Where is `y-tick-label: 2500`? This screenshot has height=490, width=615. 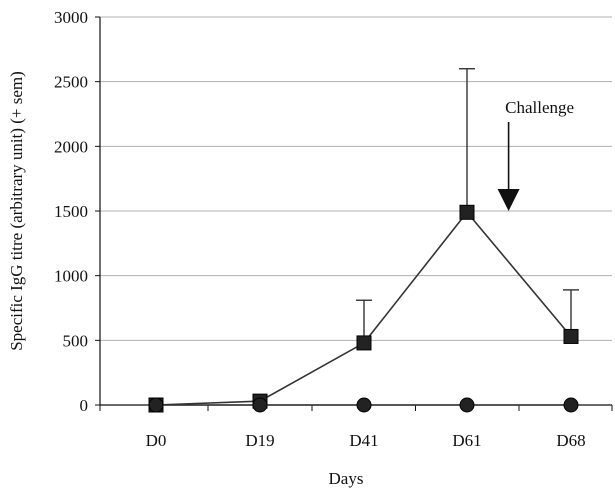 y-tick-label: 2500 is located at coordinates (71, 82).